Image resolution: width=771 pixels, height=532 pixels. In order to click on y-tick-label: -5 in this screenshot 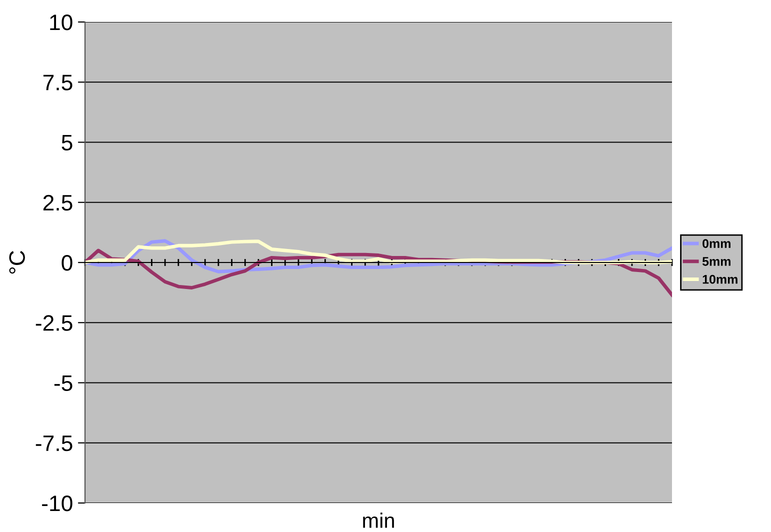, I will do `click(63, 384)`.